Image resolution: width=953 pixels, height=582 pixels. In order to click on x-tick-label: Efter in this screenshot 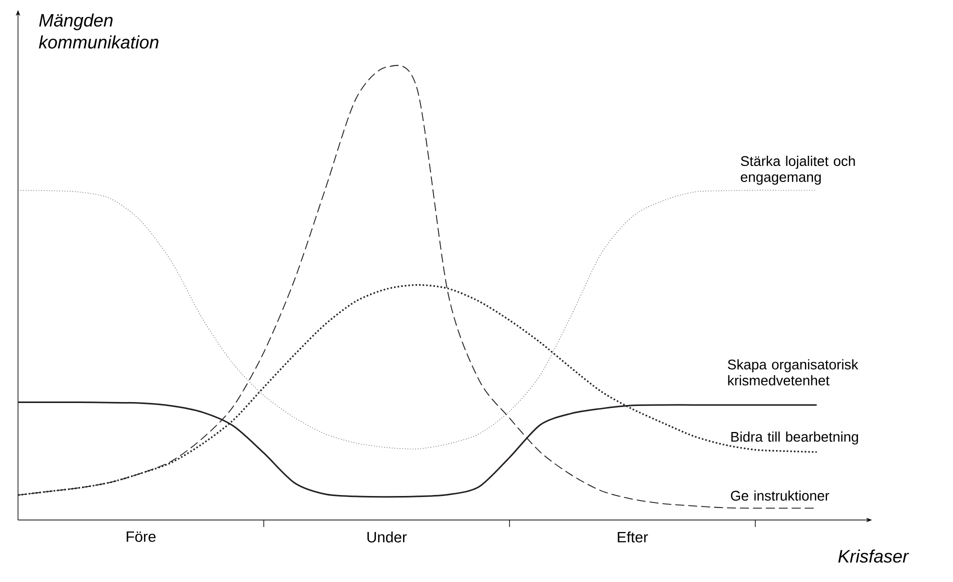, I will do `click(633, 536)`.